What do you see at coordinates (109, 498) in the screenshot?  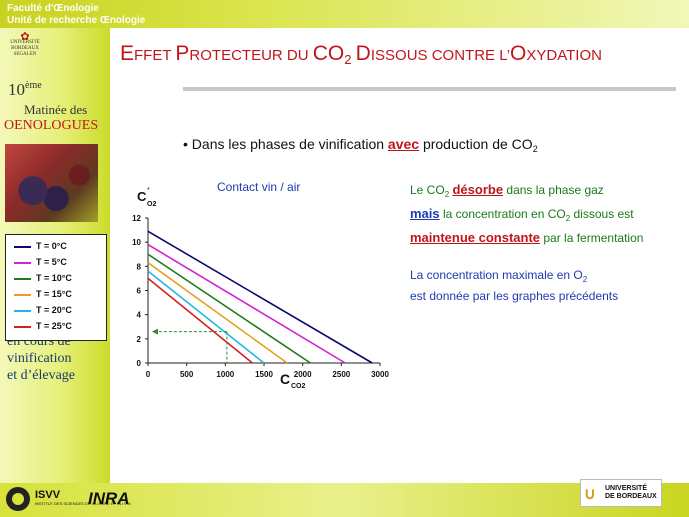 I see `inra-logo: INRA` at bounding box center [109, 498].